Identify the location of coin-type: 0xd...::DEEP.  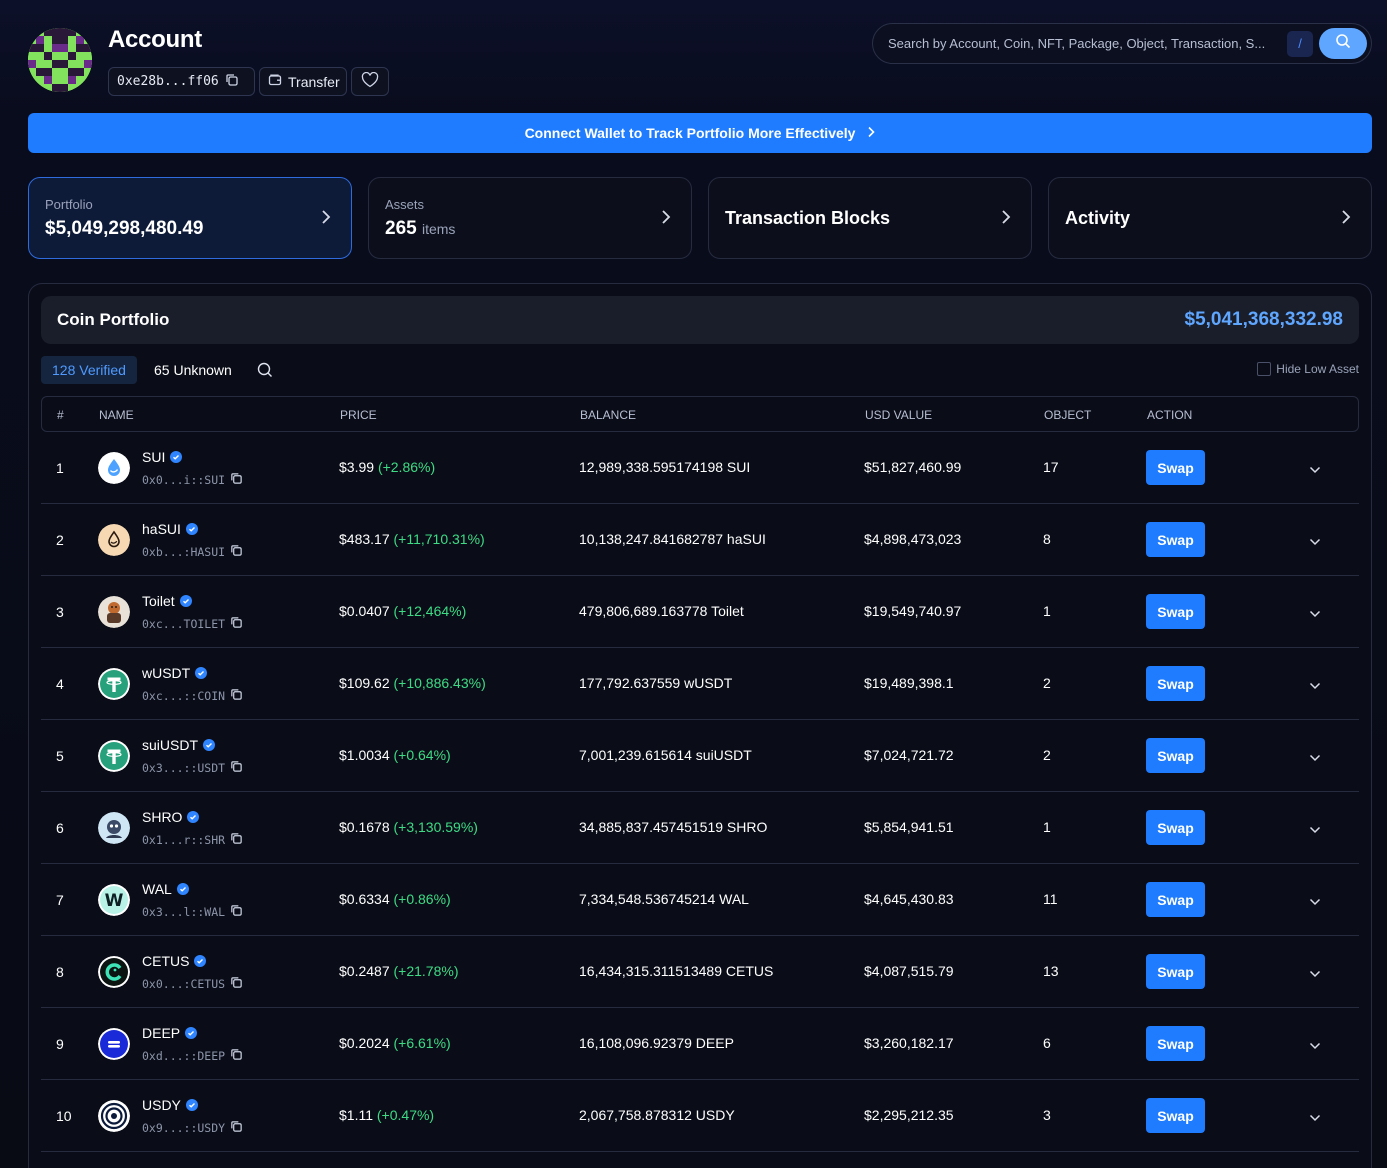
(184, 1056).